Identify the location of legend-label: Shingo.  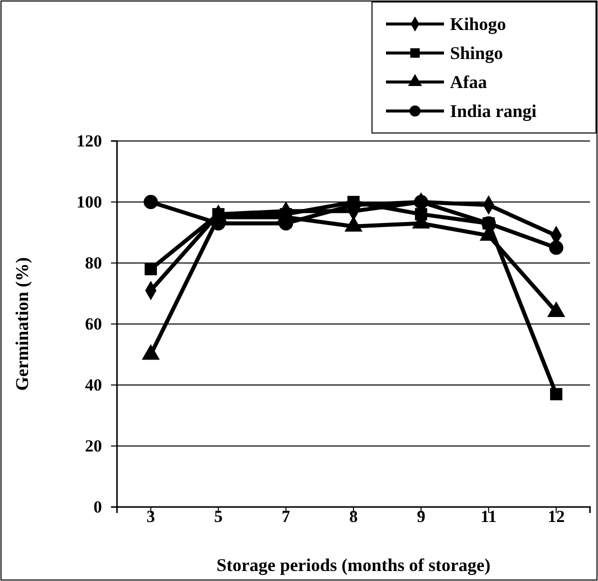
(477, 53).